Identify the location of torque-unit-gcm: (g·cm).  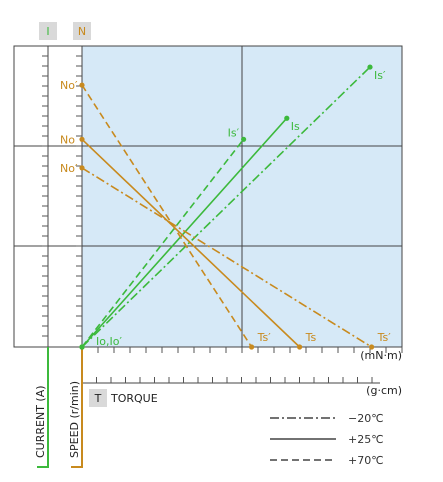
(384, 390).